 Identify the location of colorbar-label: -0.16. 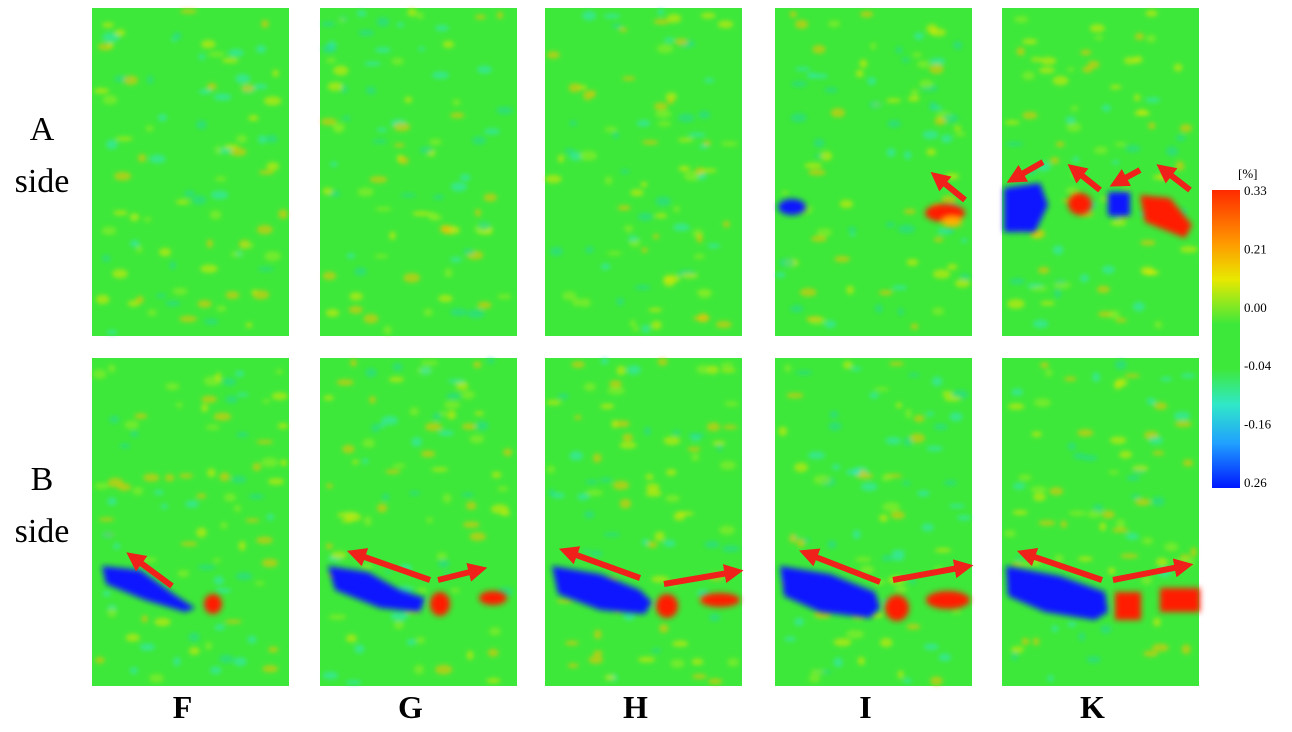
(1258, 424).